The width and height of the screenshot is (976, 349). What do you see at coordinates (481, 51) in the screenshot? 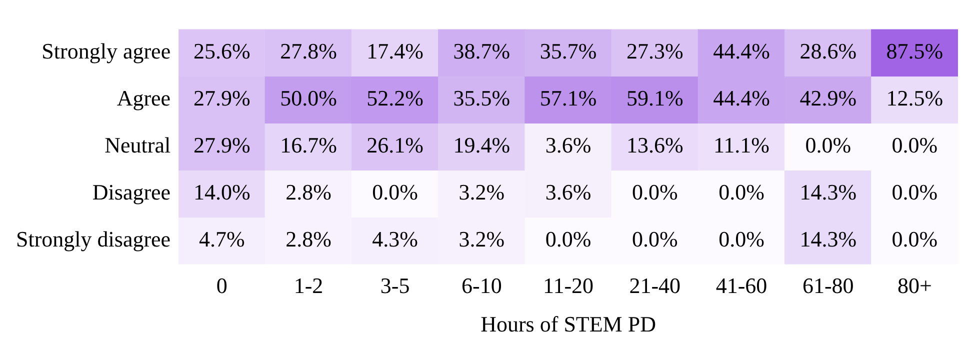
I see `data-label: 38.7%` at bounding box center [481, 51].